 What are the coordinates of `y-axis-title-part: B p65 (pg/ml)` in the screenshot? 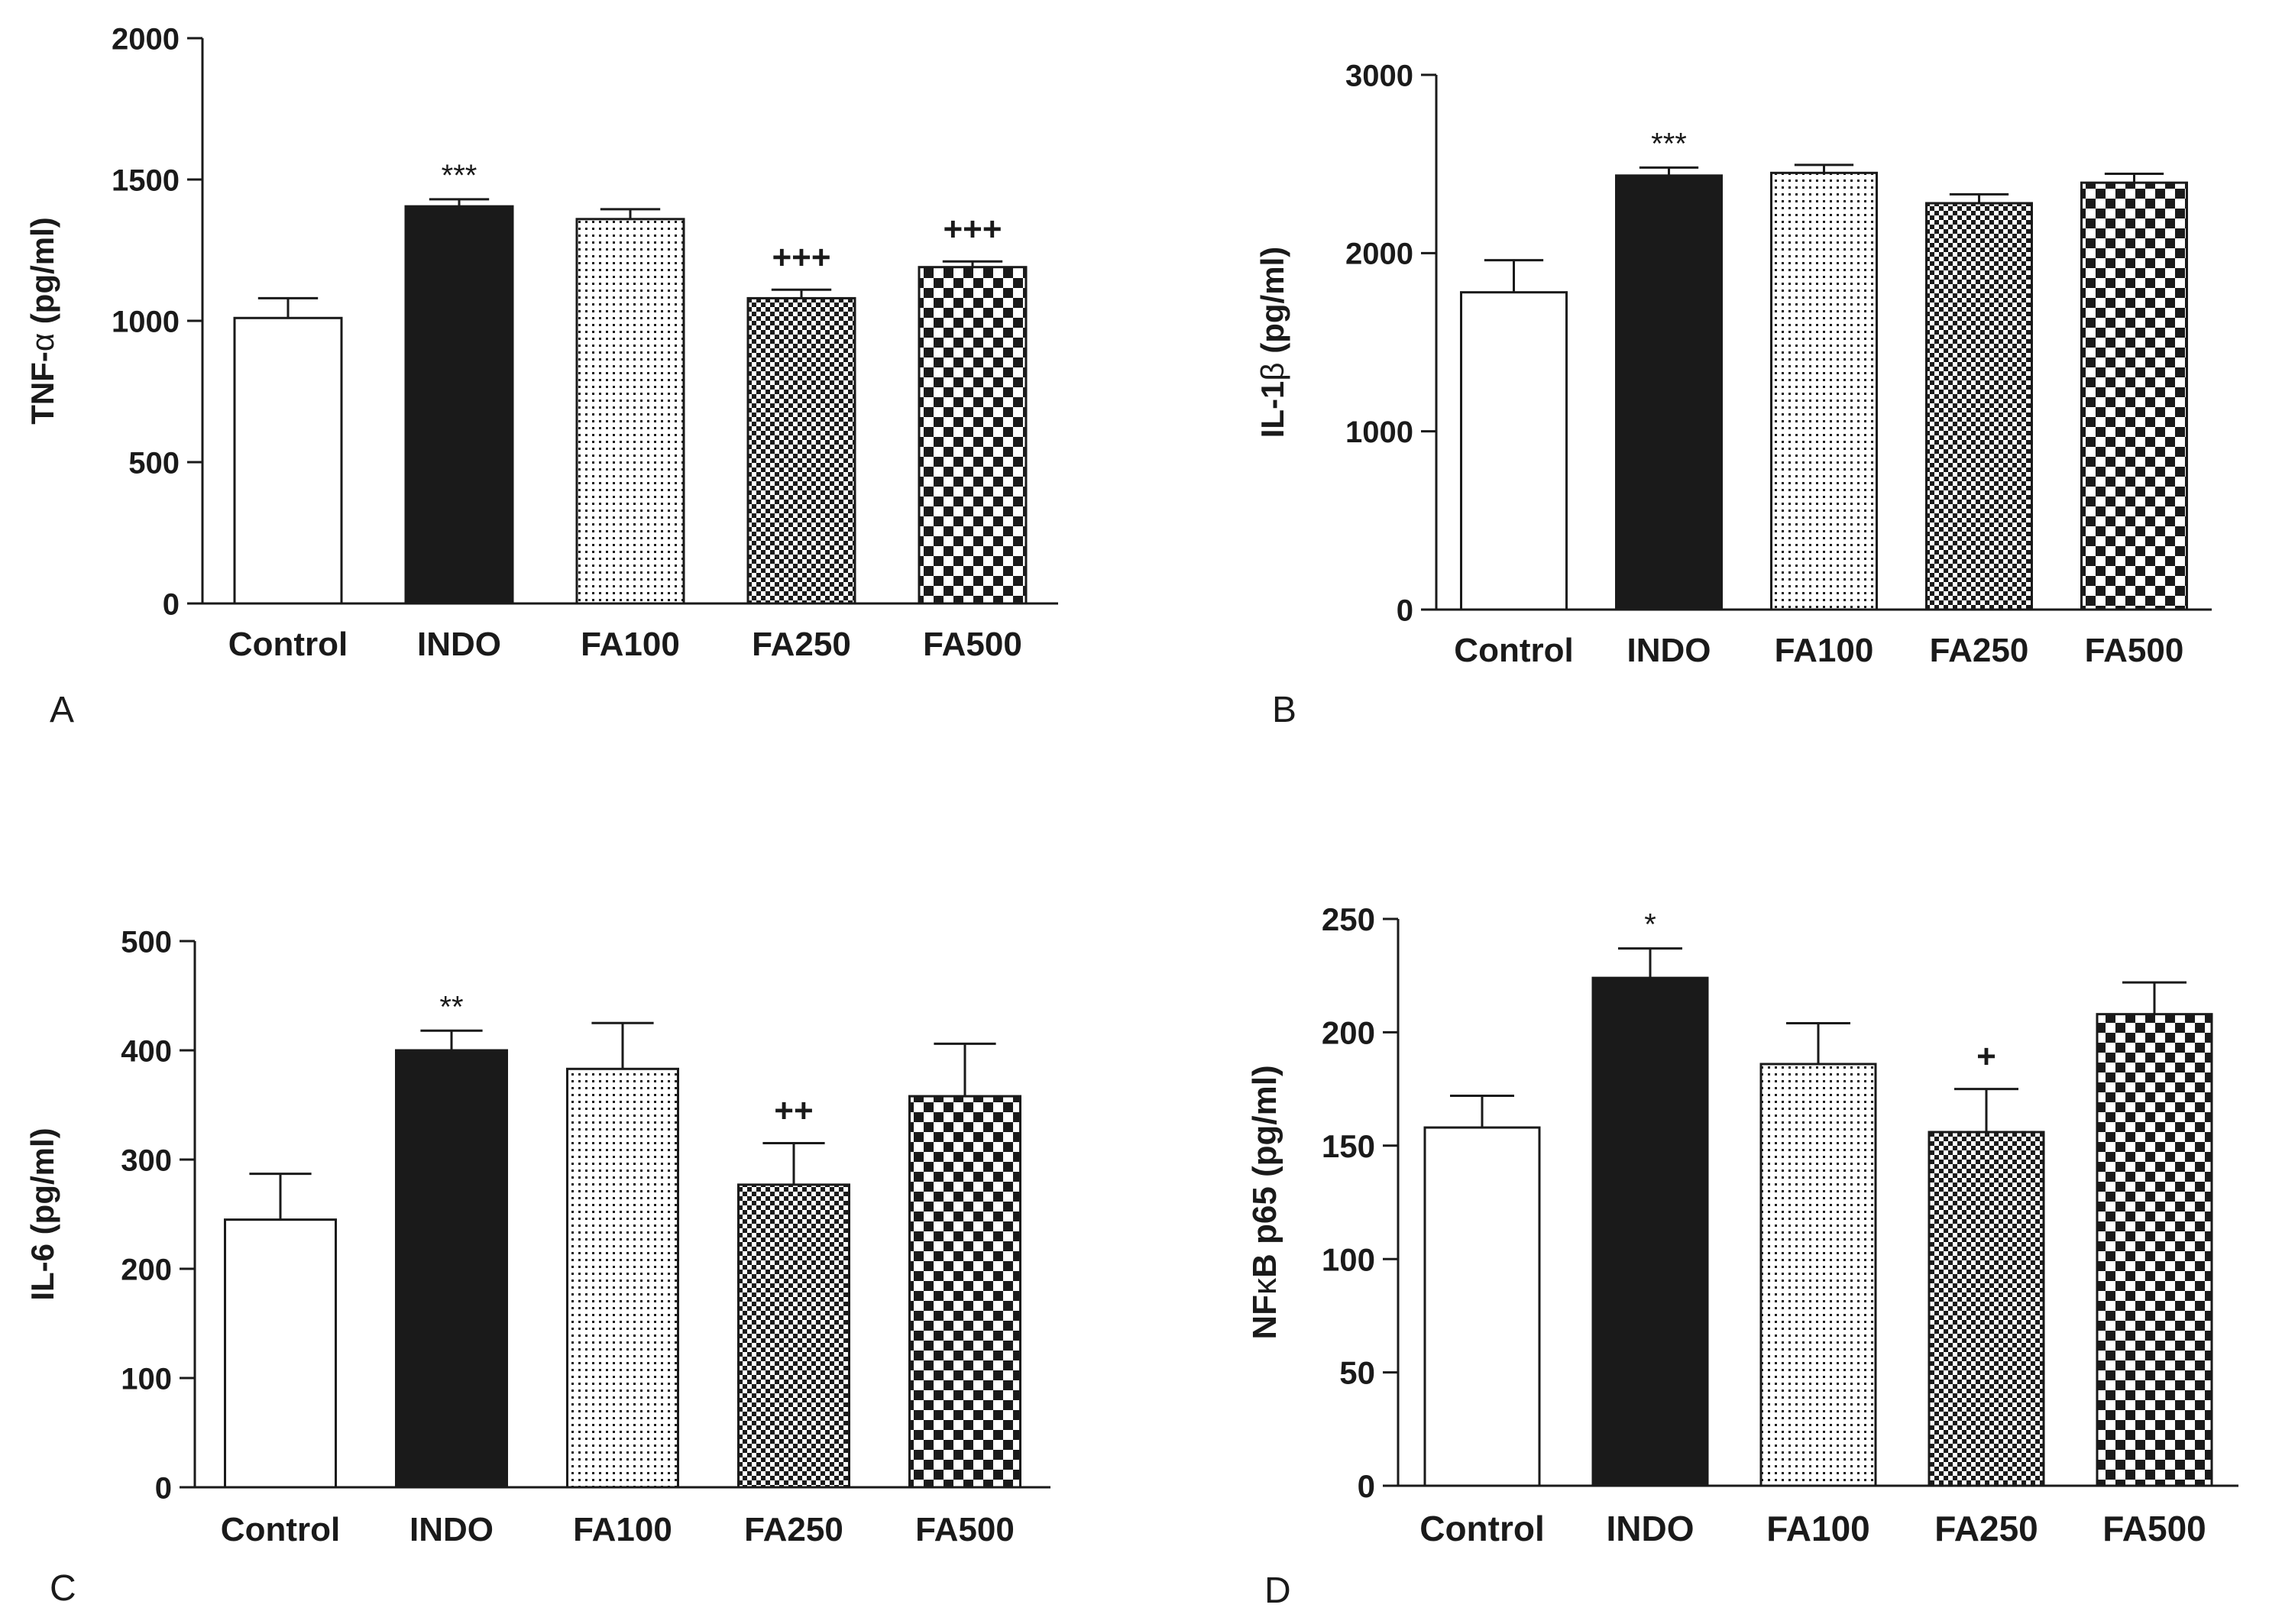 It's located at (1265, 1171).